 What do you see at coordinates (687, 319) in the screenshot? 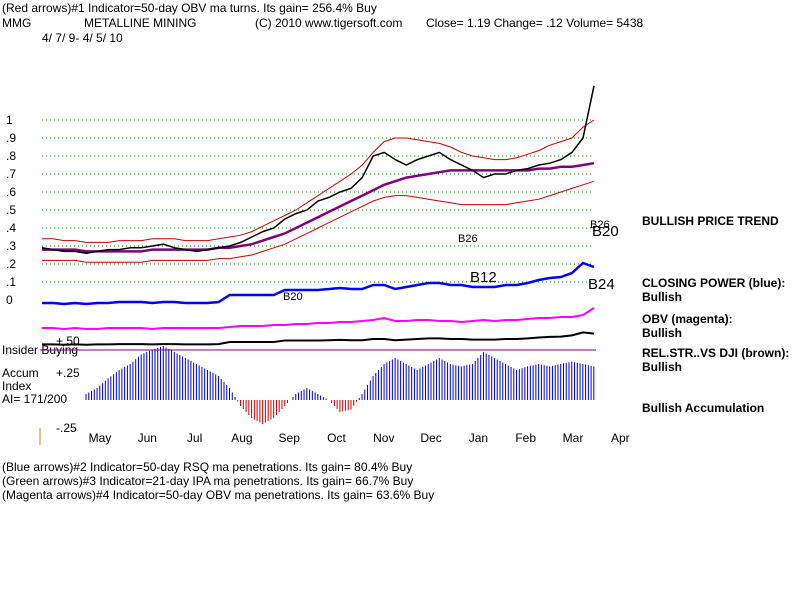
I see `obv-label: OBV (magenta):` at bounding box center [687, 319].